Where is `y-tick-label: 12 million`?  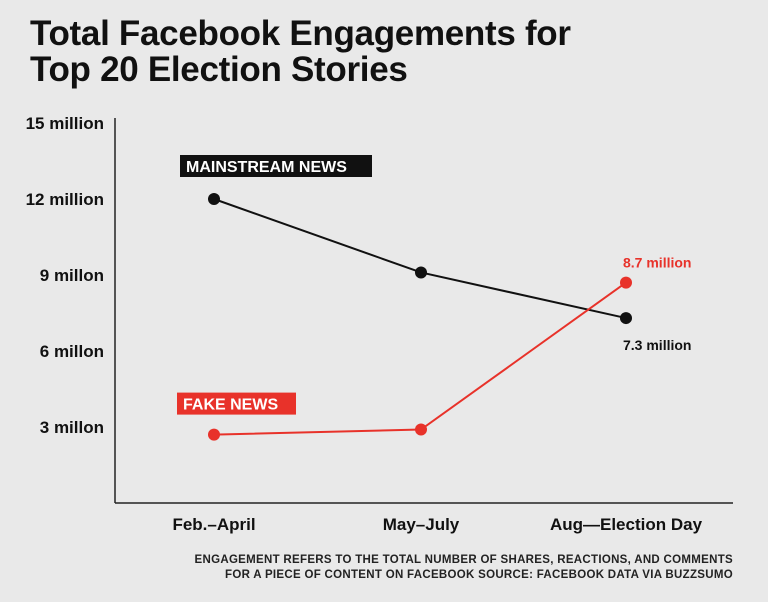
y-tick-label: 12 million is located at coordinates (65, 199).